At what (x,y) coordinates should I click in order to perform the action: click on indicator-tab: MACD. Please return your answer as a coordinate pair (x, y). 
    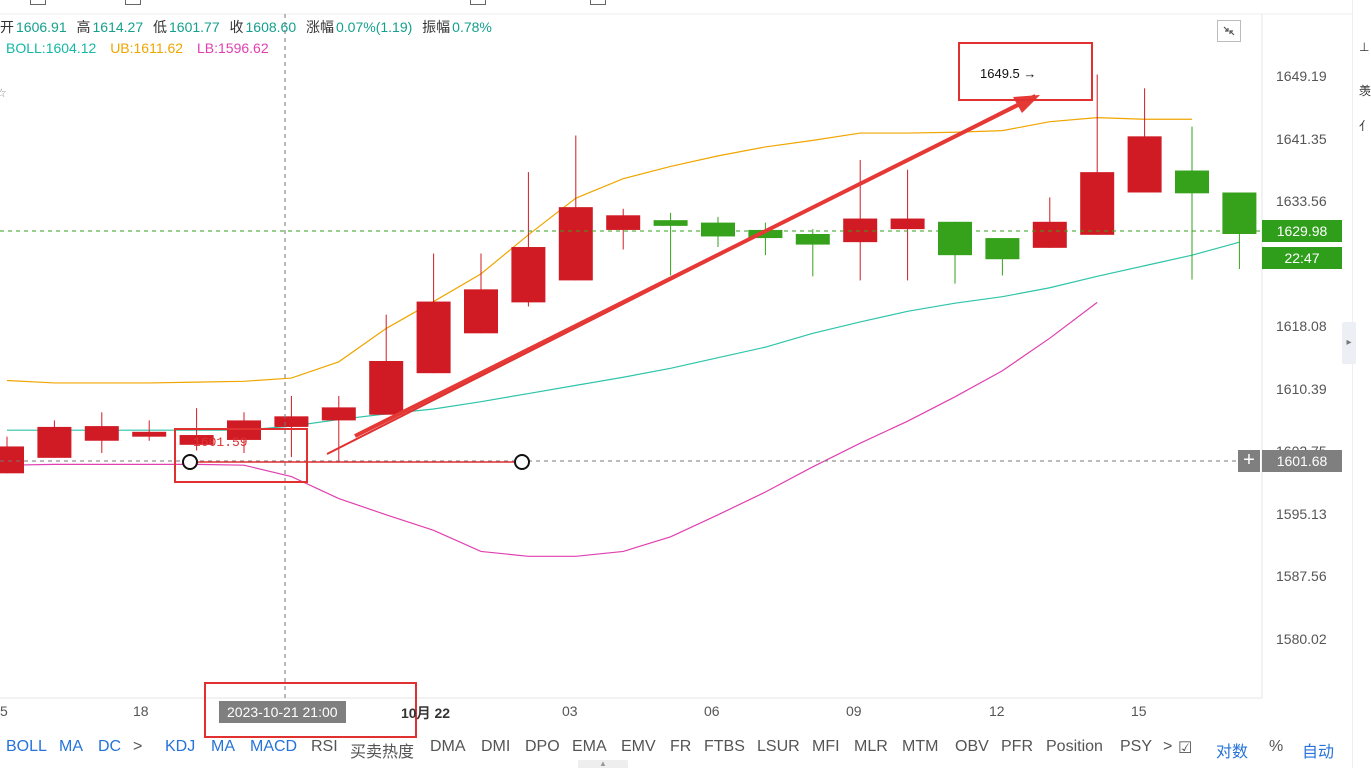
    Looking at the image, I should click on (274, 746).